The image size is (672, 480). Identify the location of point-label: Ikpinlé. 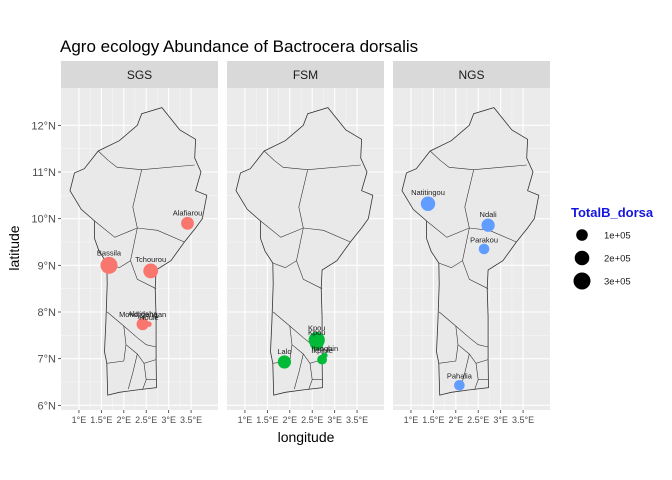
(322, 350).